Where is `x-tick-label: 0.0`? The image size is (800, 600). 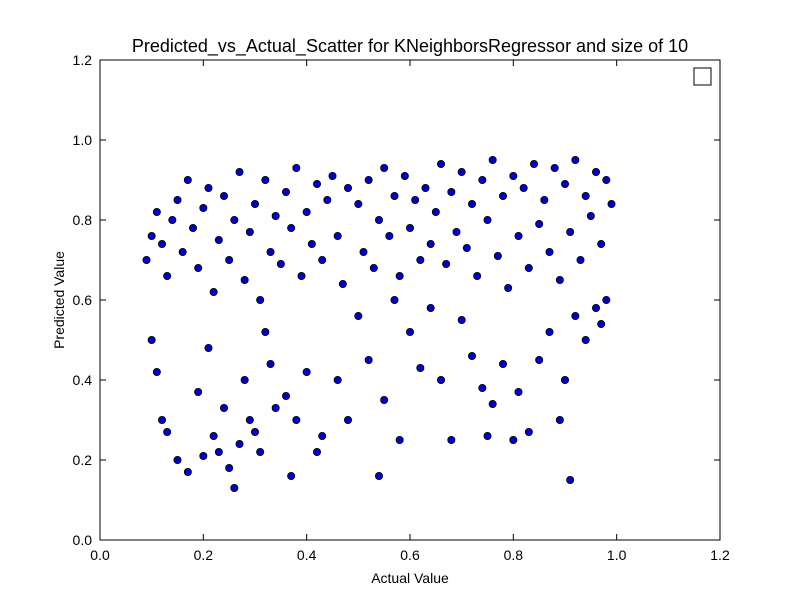 x-tick-label: 0.0 is located at coordinates (100, 555).